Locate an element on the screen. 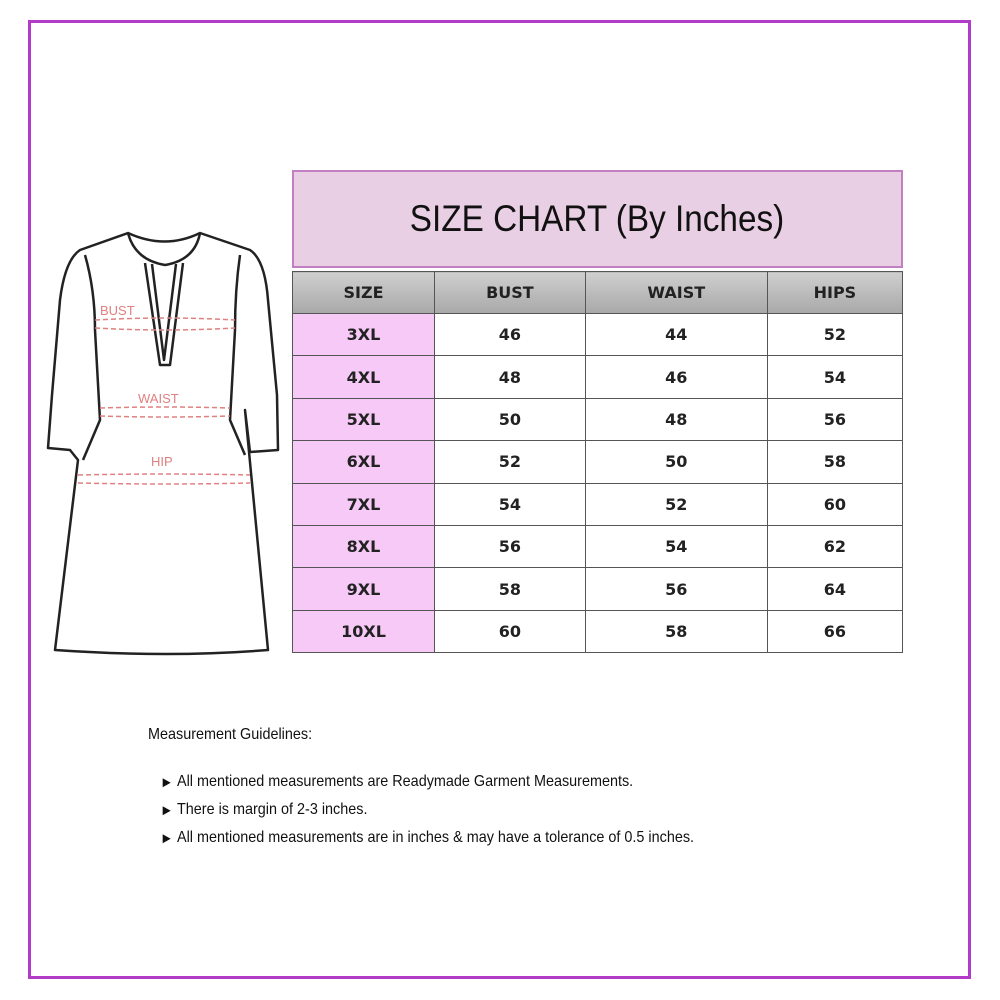  cell-bust: 46 is located at coordinates (510, 334).